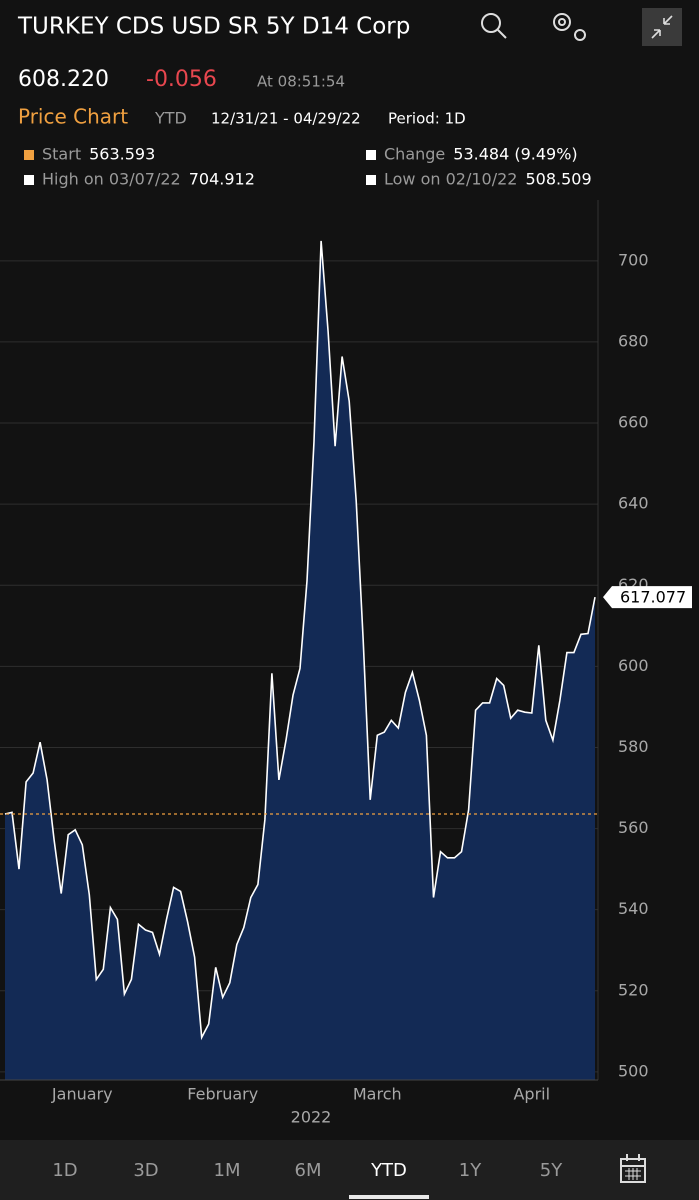  Describe the element at coordinates (227, 1170) in the screenshot. I see `range-tab: 1M` at that location.